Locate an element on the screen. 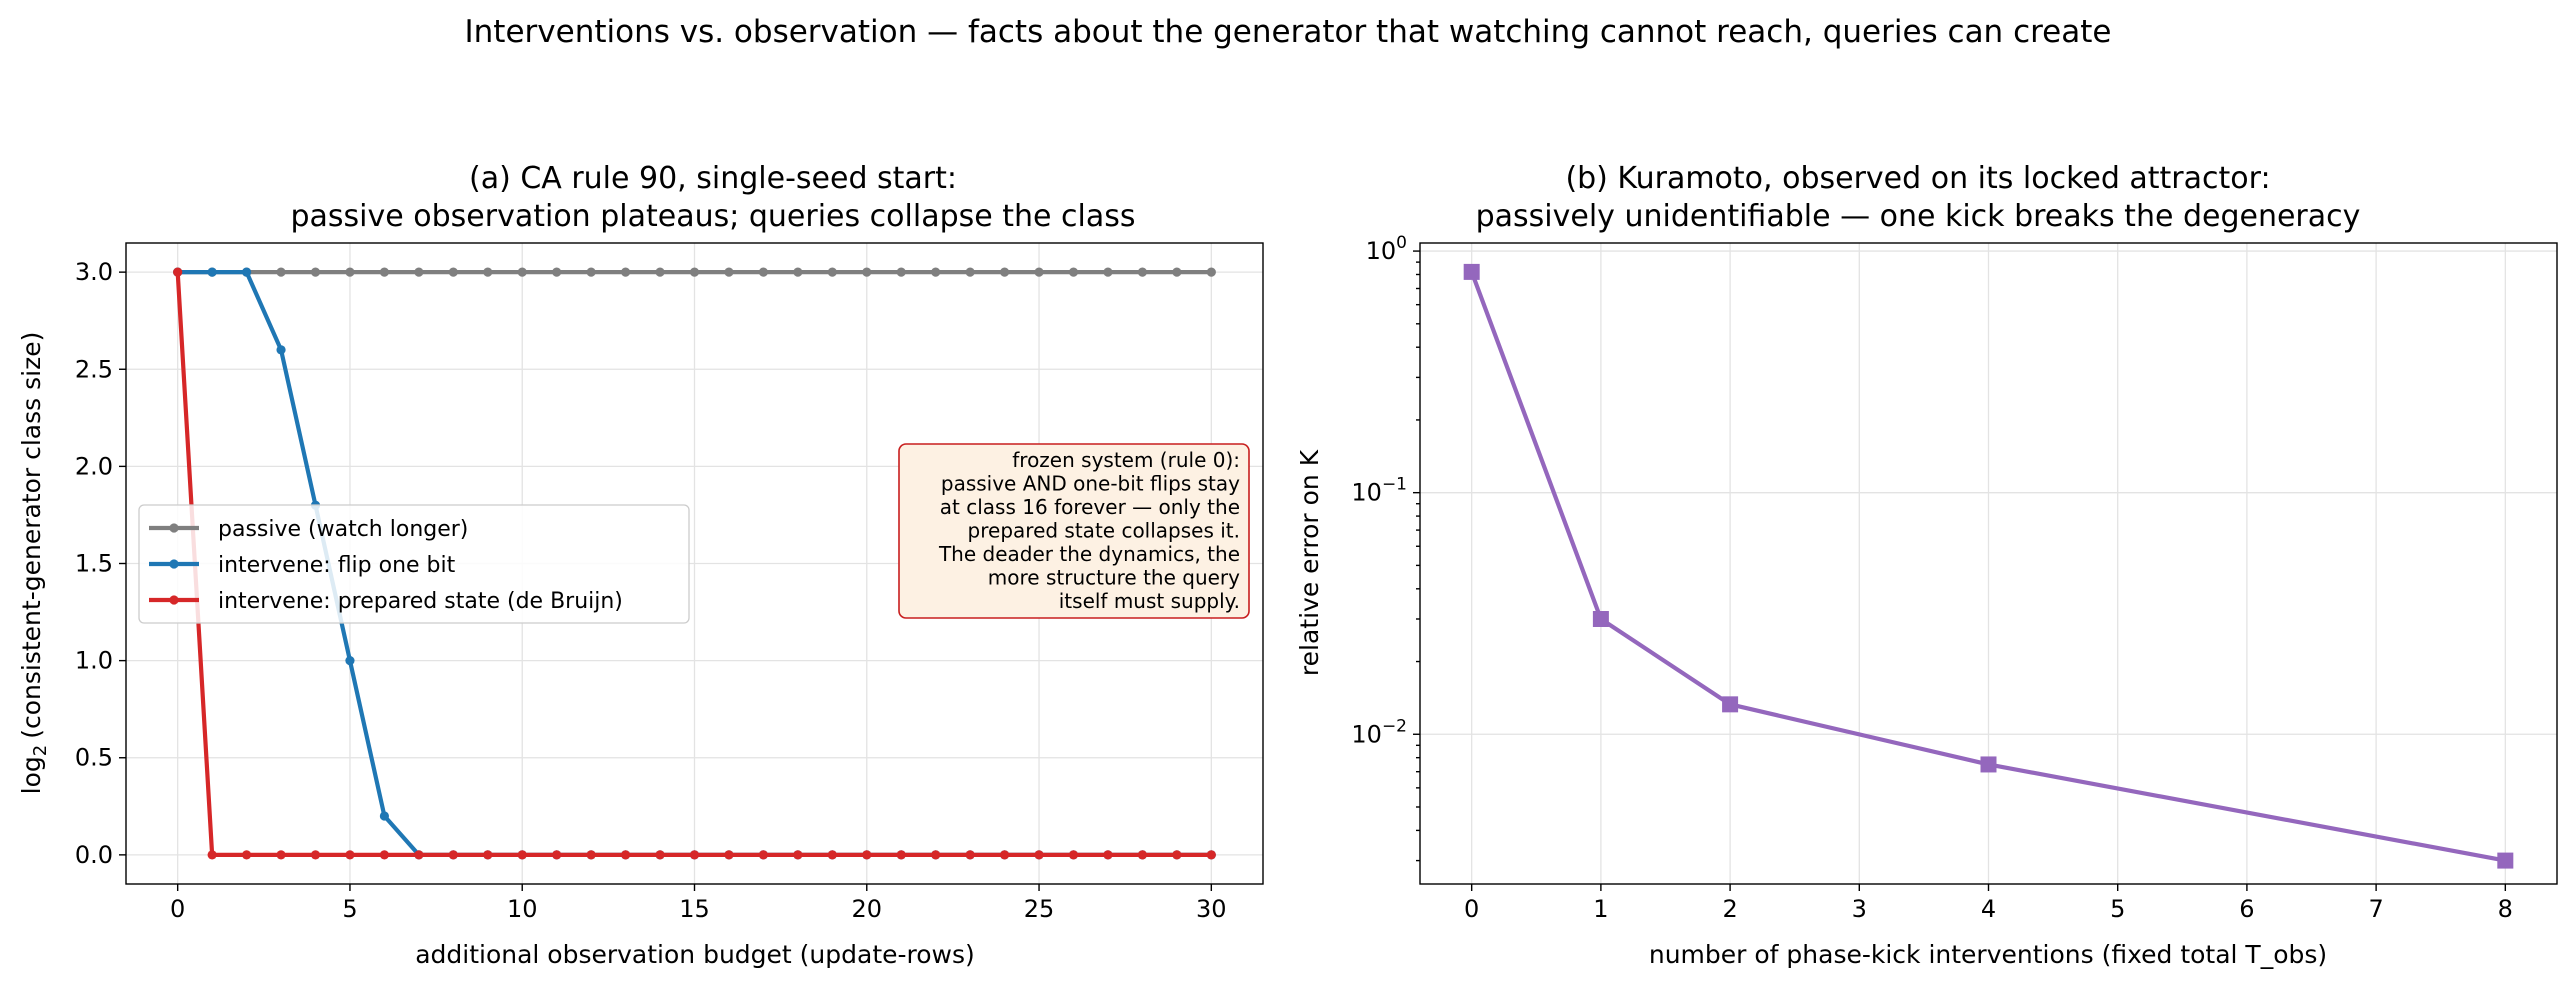 The height and width of the screenshot is (990, 2576). x-tick-label: 2 is located at coordinates (1729, 909).